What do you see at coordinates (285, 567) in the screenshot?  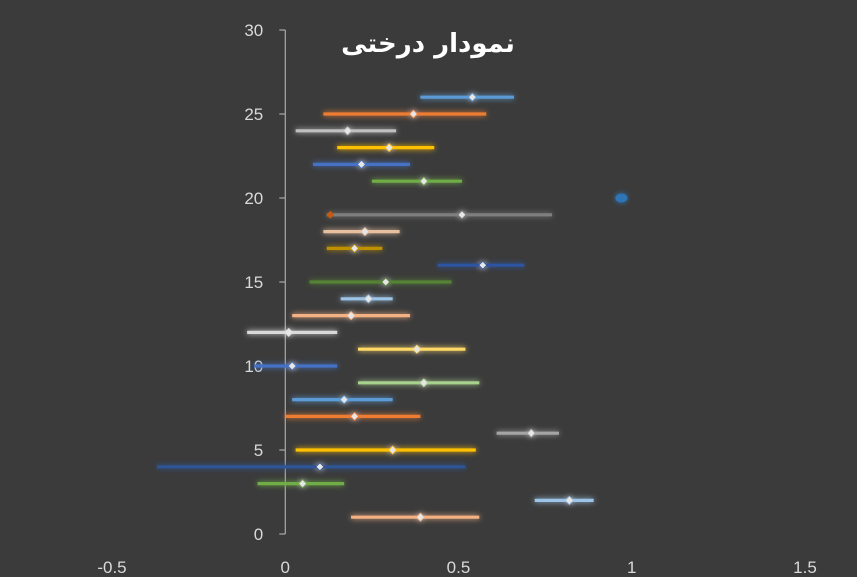 I see `x-tick-label: 0` at bounding box center [285, 567].